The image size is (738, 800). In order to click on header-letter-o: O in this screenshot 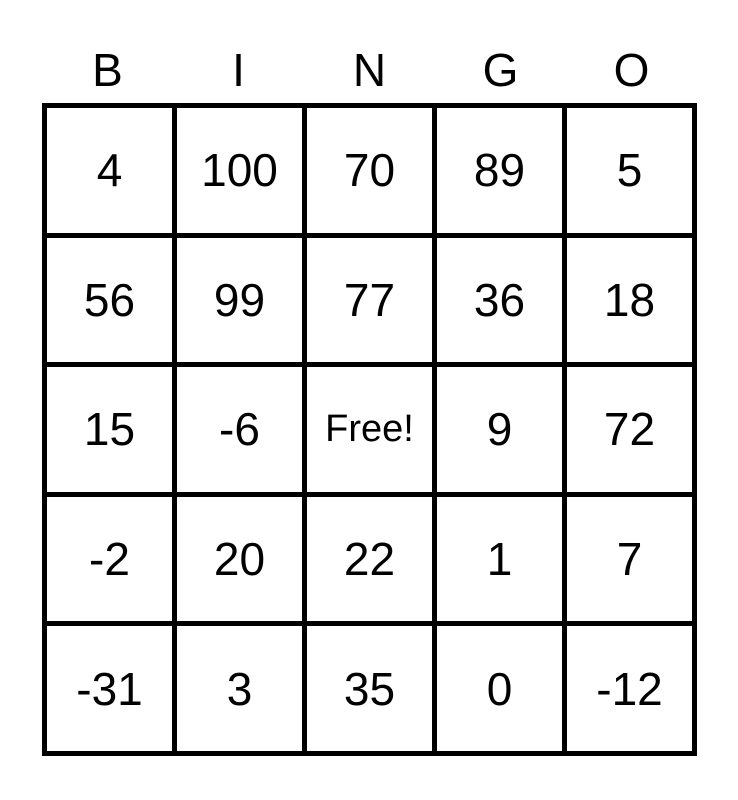, I will do `click(631, 70)`.